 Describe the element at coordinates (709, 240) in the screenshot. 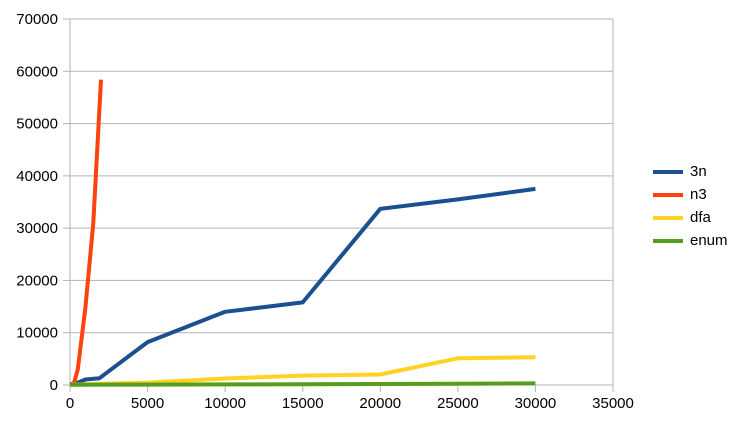

I see `legend-label-enum: enum` at that location.